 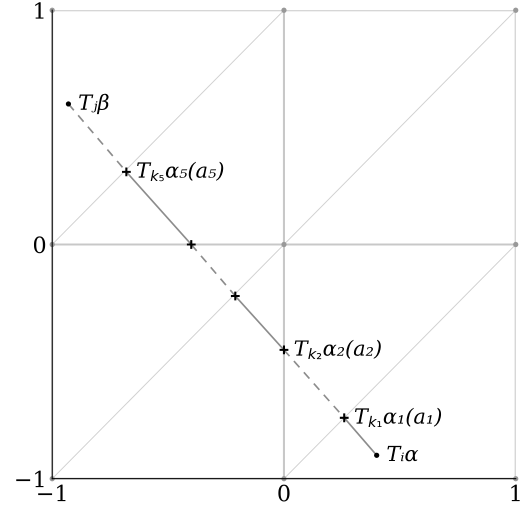 I want to click on x-tick-label: 1, so click(x=515, y=493).